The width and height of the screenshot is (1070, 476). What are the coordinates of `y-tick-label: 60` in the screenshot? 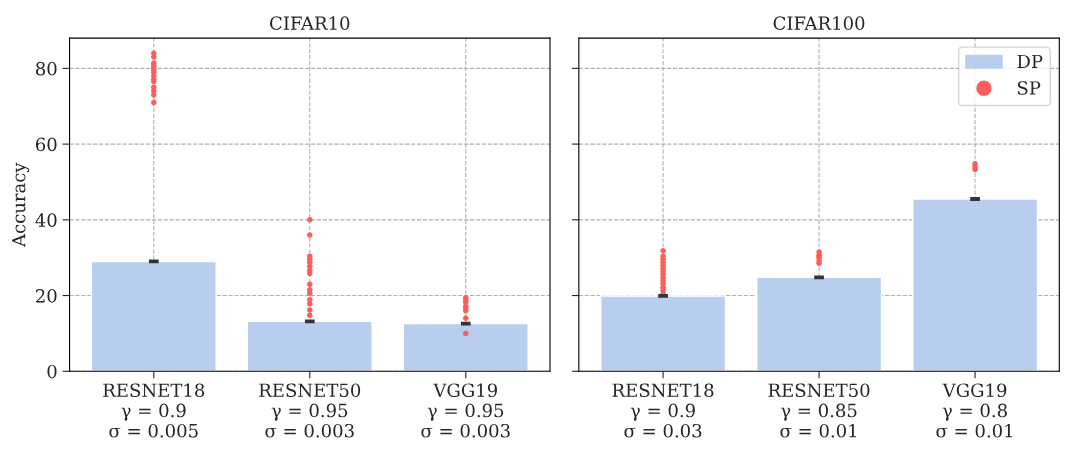 It's located at (46, 144).